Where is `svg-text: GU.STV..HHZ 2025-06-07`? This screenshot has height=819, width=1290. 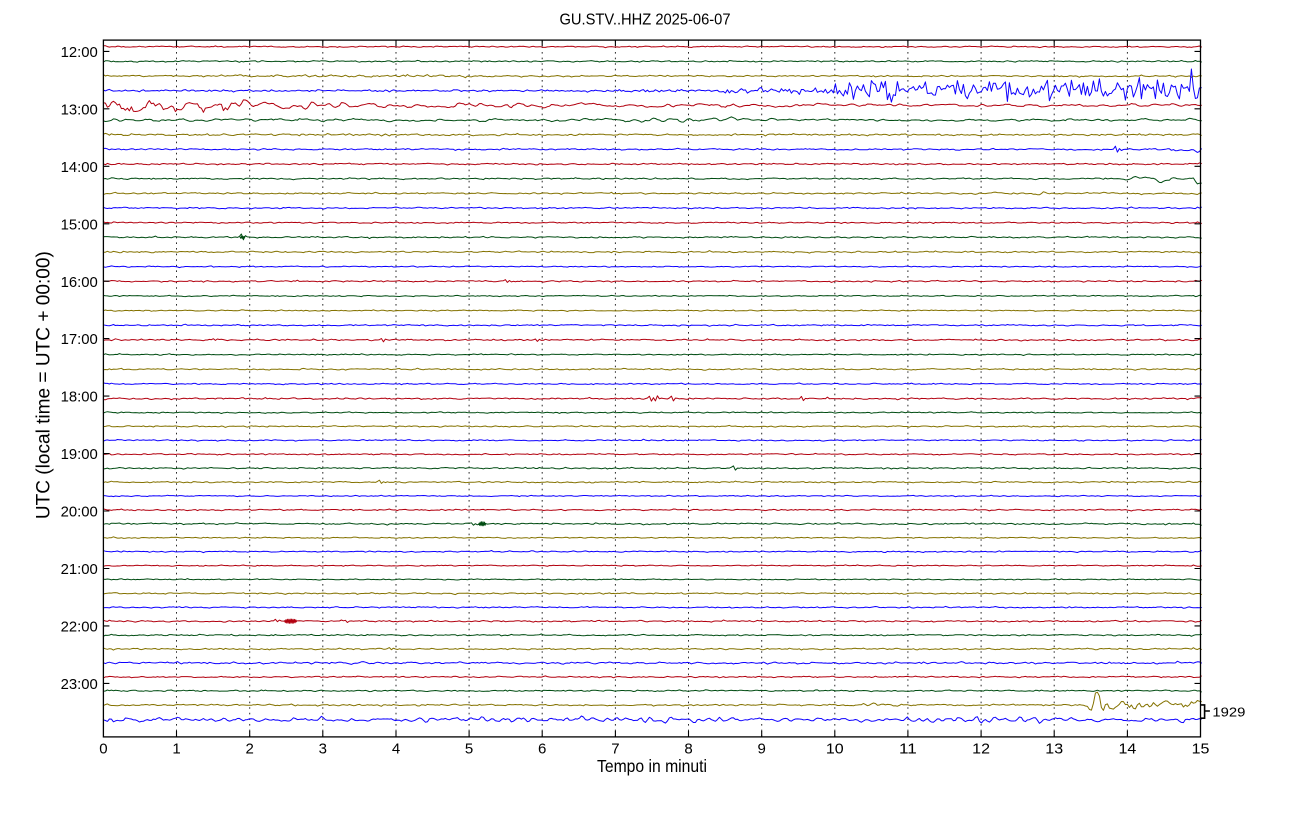 svg-text: GU.STV..HHZ 2025-06-07 is located at coordinates (645, 20).